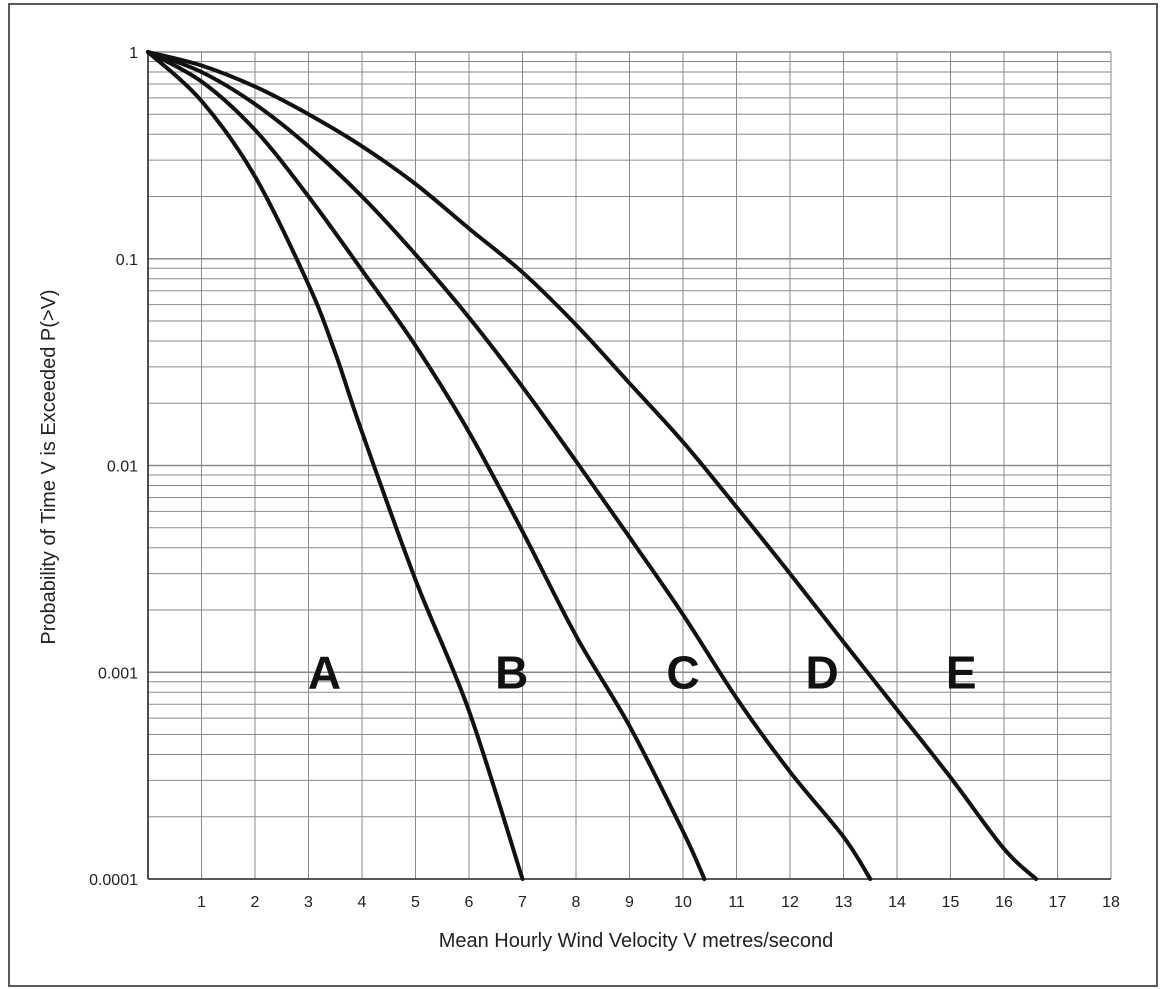 The width and height of the screenshot is (1161, 989). What do you see at coordinates (308, 902) in the screenshot?
I see `x-tick-label: 3` at bounding box center [308, 902].